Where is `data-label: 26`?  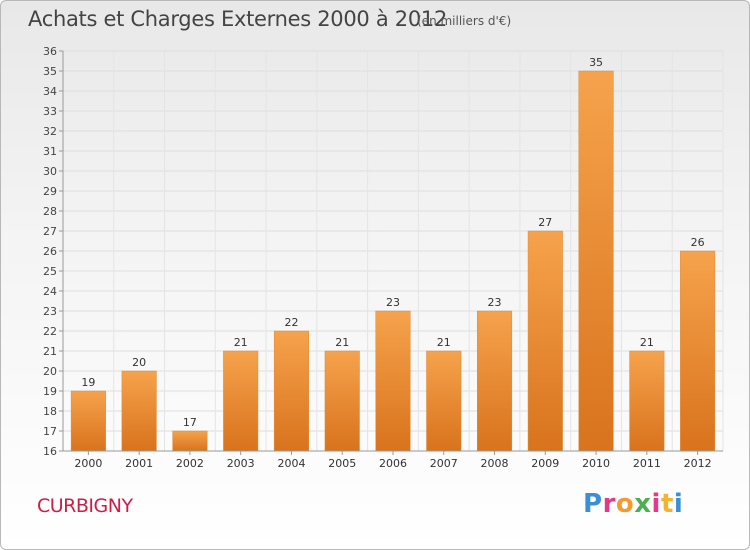 data-label: 26 is located at coordinates (698, 242).